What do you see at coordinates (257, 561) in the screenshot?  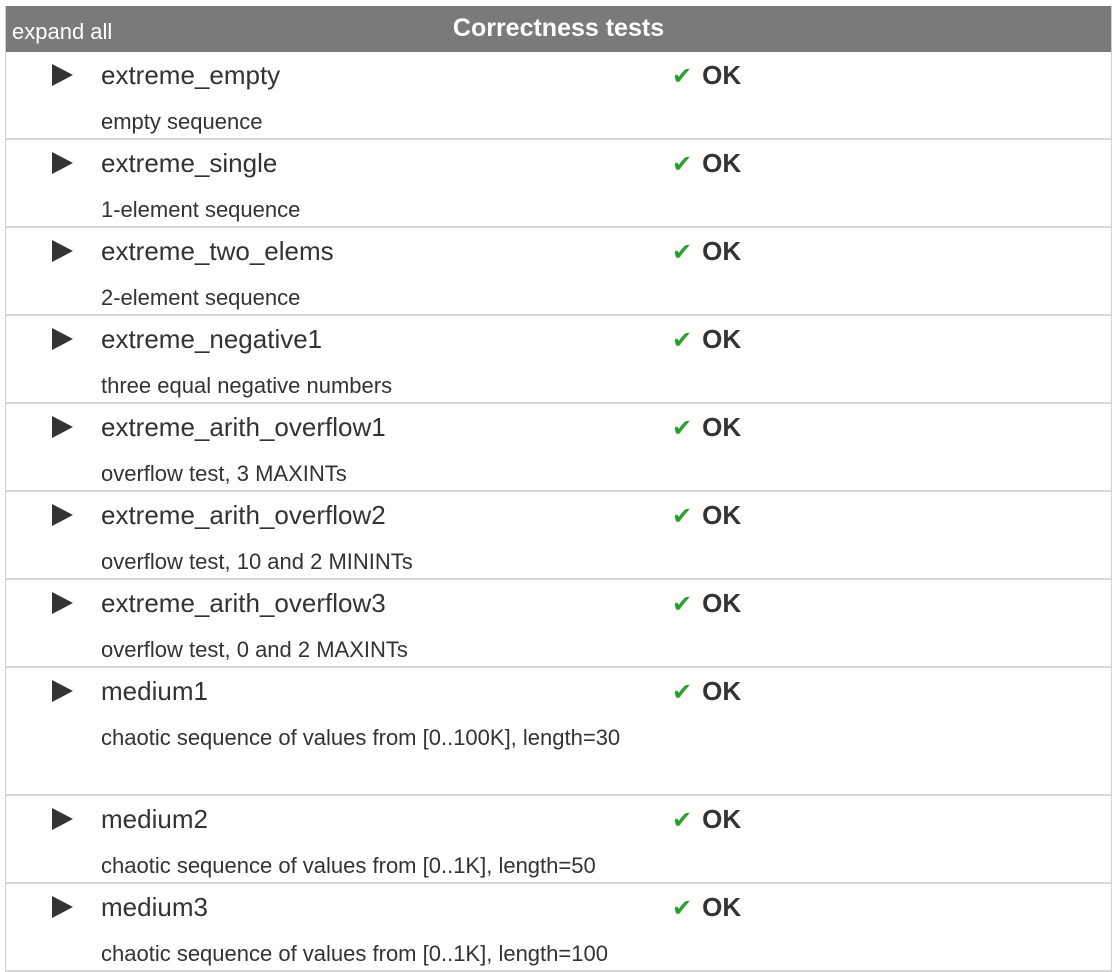 I see `test-description: overflow test, 10 and 2 MININTs` at bounding box center [257, 561].